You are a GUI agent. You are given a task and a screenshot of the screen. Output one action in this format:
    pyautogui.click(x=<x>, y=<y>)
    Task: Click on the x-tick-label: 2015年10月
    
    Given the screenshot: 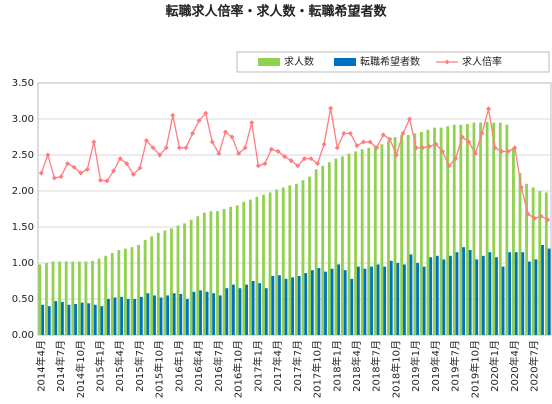 What is the action you would take?
    pyautogui.click(x=159, y=369)
    